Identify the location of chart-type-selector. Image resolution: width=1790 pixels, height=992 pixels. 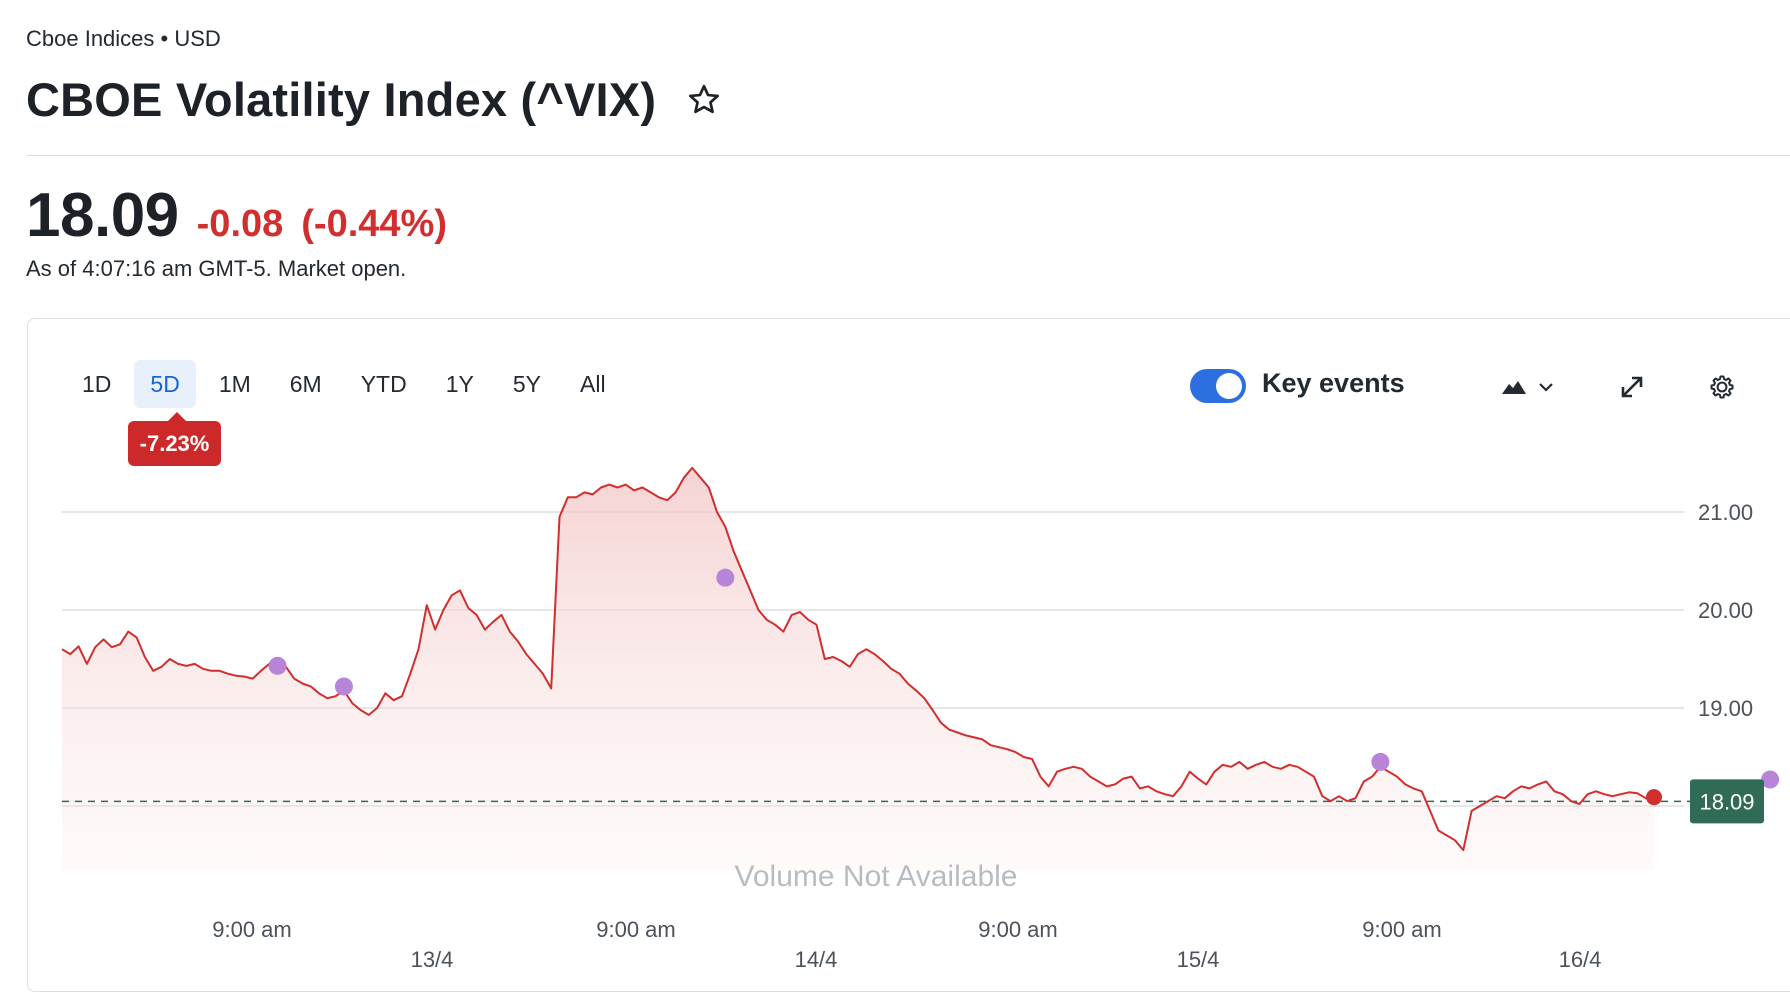
(1527, 387).